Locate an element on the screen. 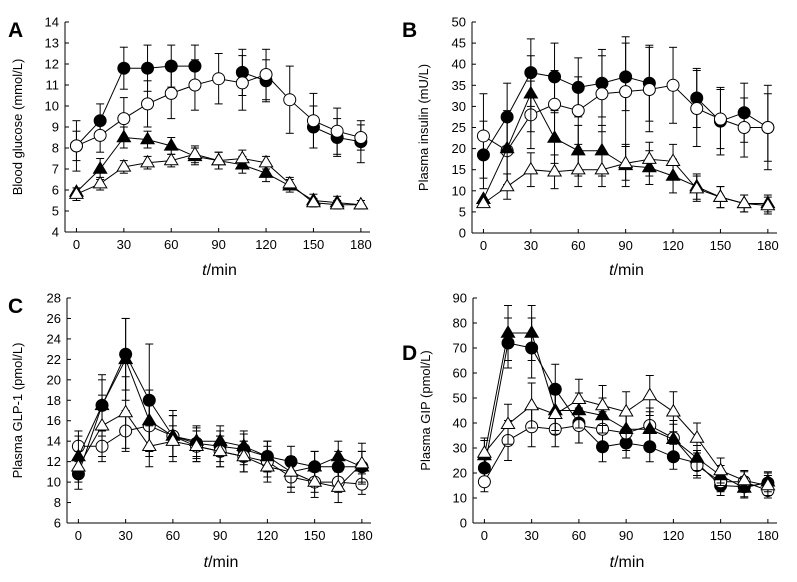  y-axis-label: Plasma GLP-1 (pmol/L) is located at coordinates (17, 411).